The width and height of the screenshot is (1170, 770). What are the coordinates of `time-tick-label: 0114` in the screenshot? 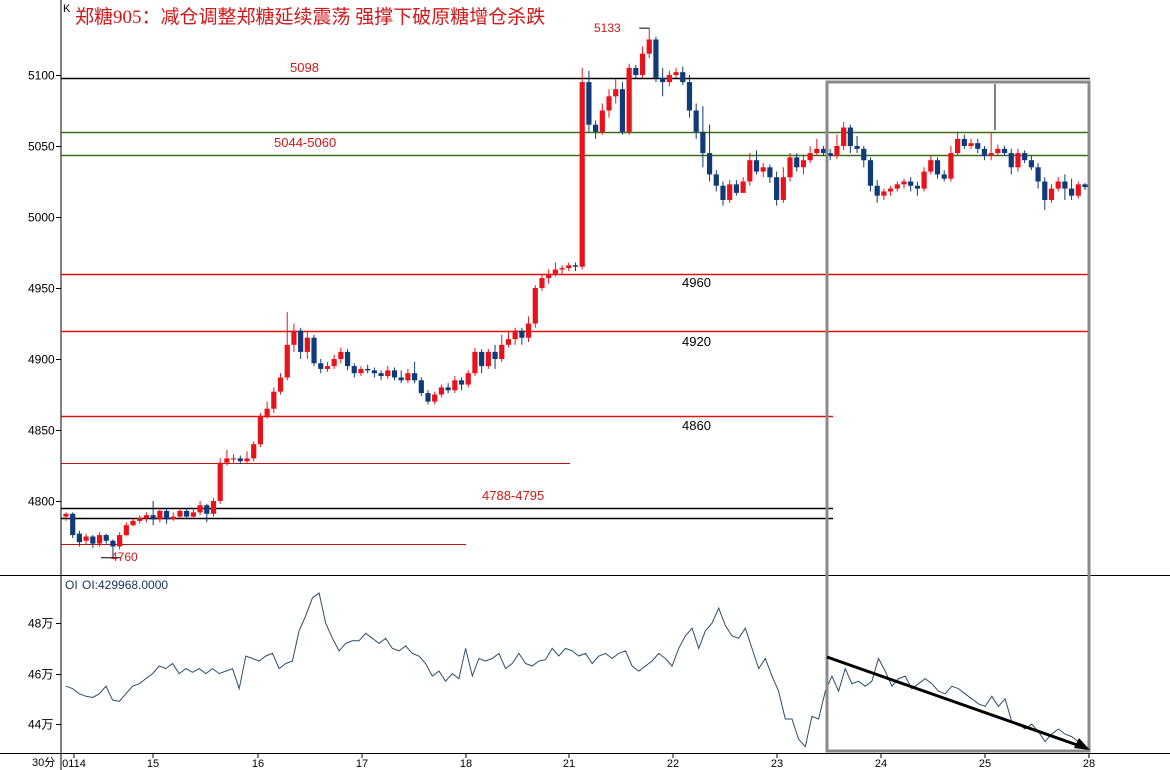 It's located at (74, 764).